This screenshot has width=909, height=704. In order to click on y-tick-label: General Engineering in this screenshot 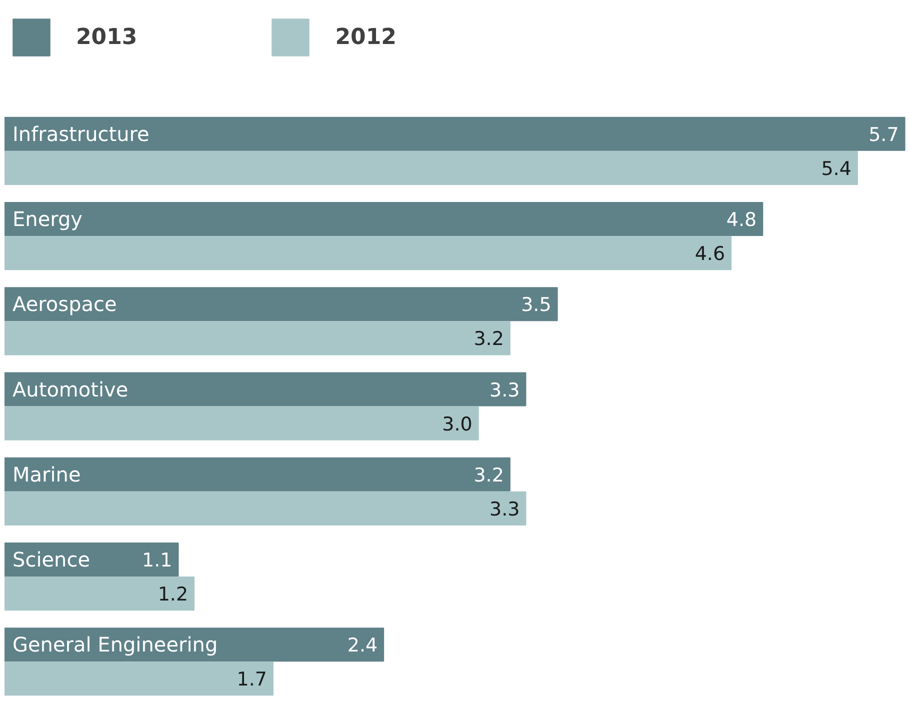, I will do `click(115, 644)`.